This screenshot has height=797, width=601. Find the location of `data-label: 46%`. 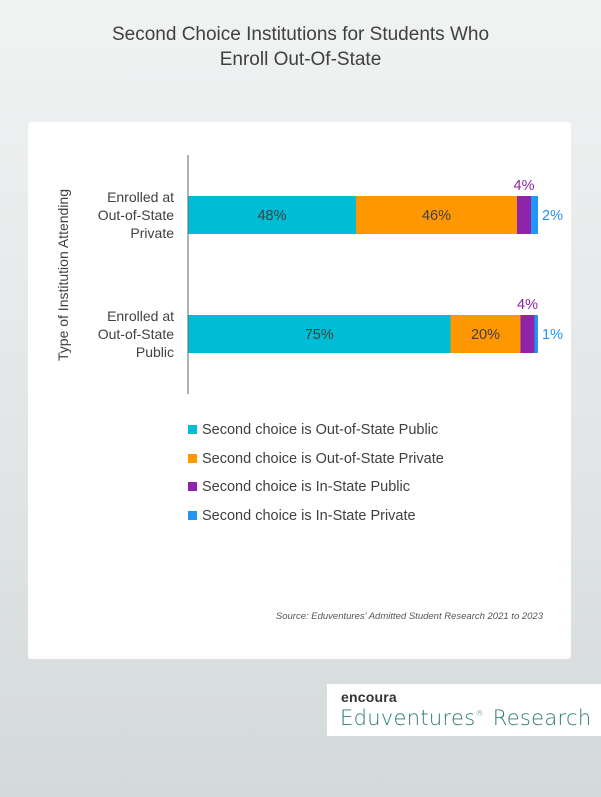

data-label: 46% is located at coordinates (436, 216).